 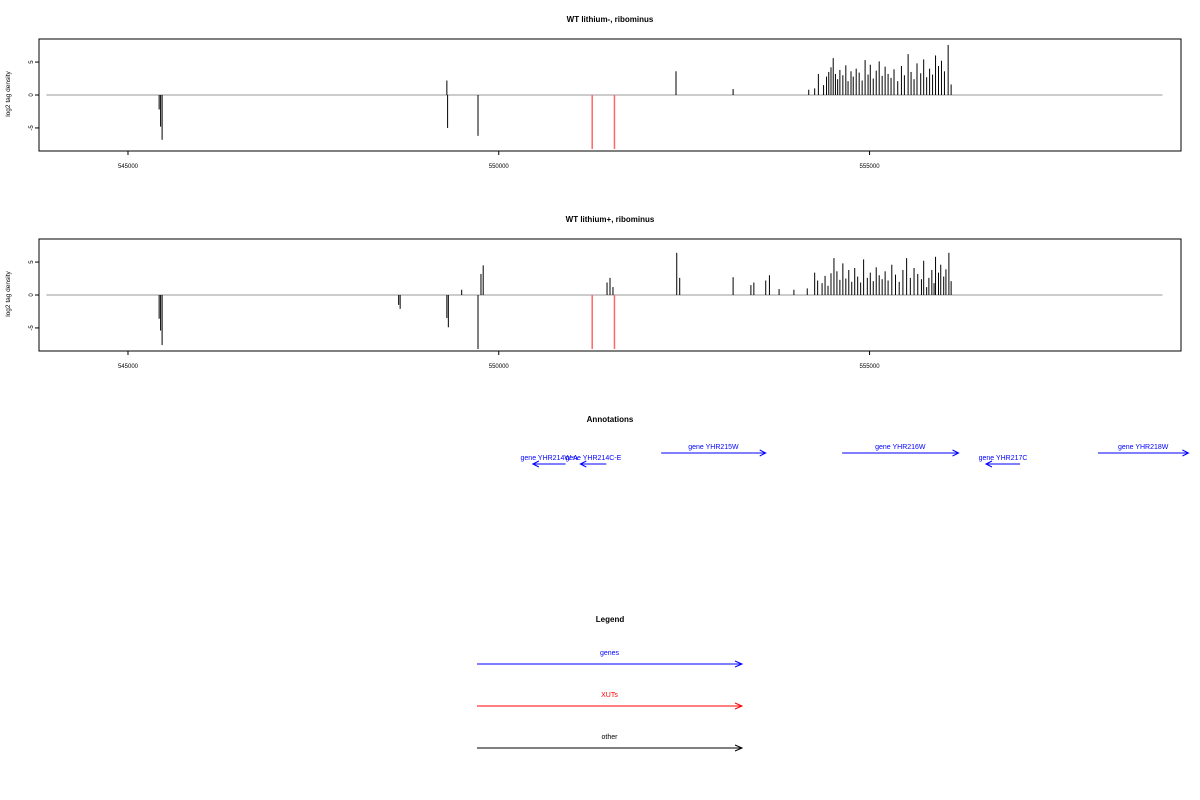 What do you see at coordinates (610, 653) in the screenshot?
I see `legend-label: genes` at bounding box center [610, 653].